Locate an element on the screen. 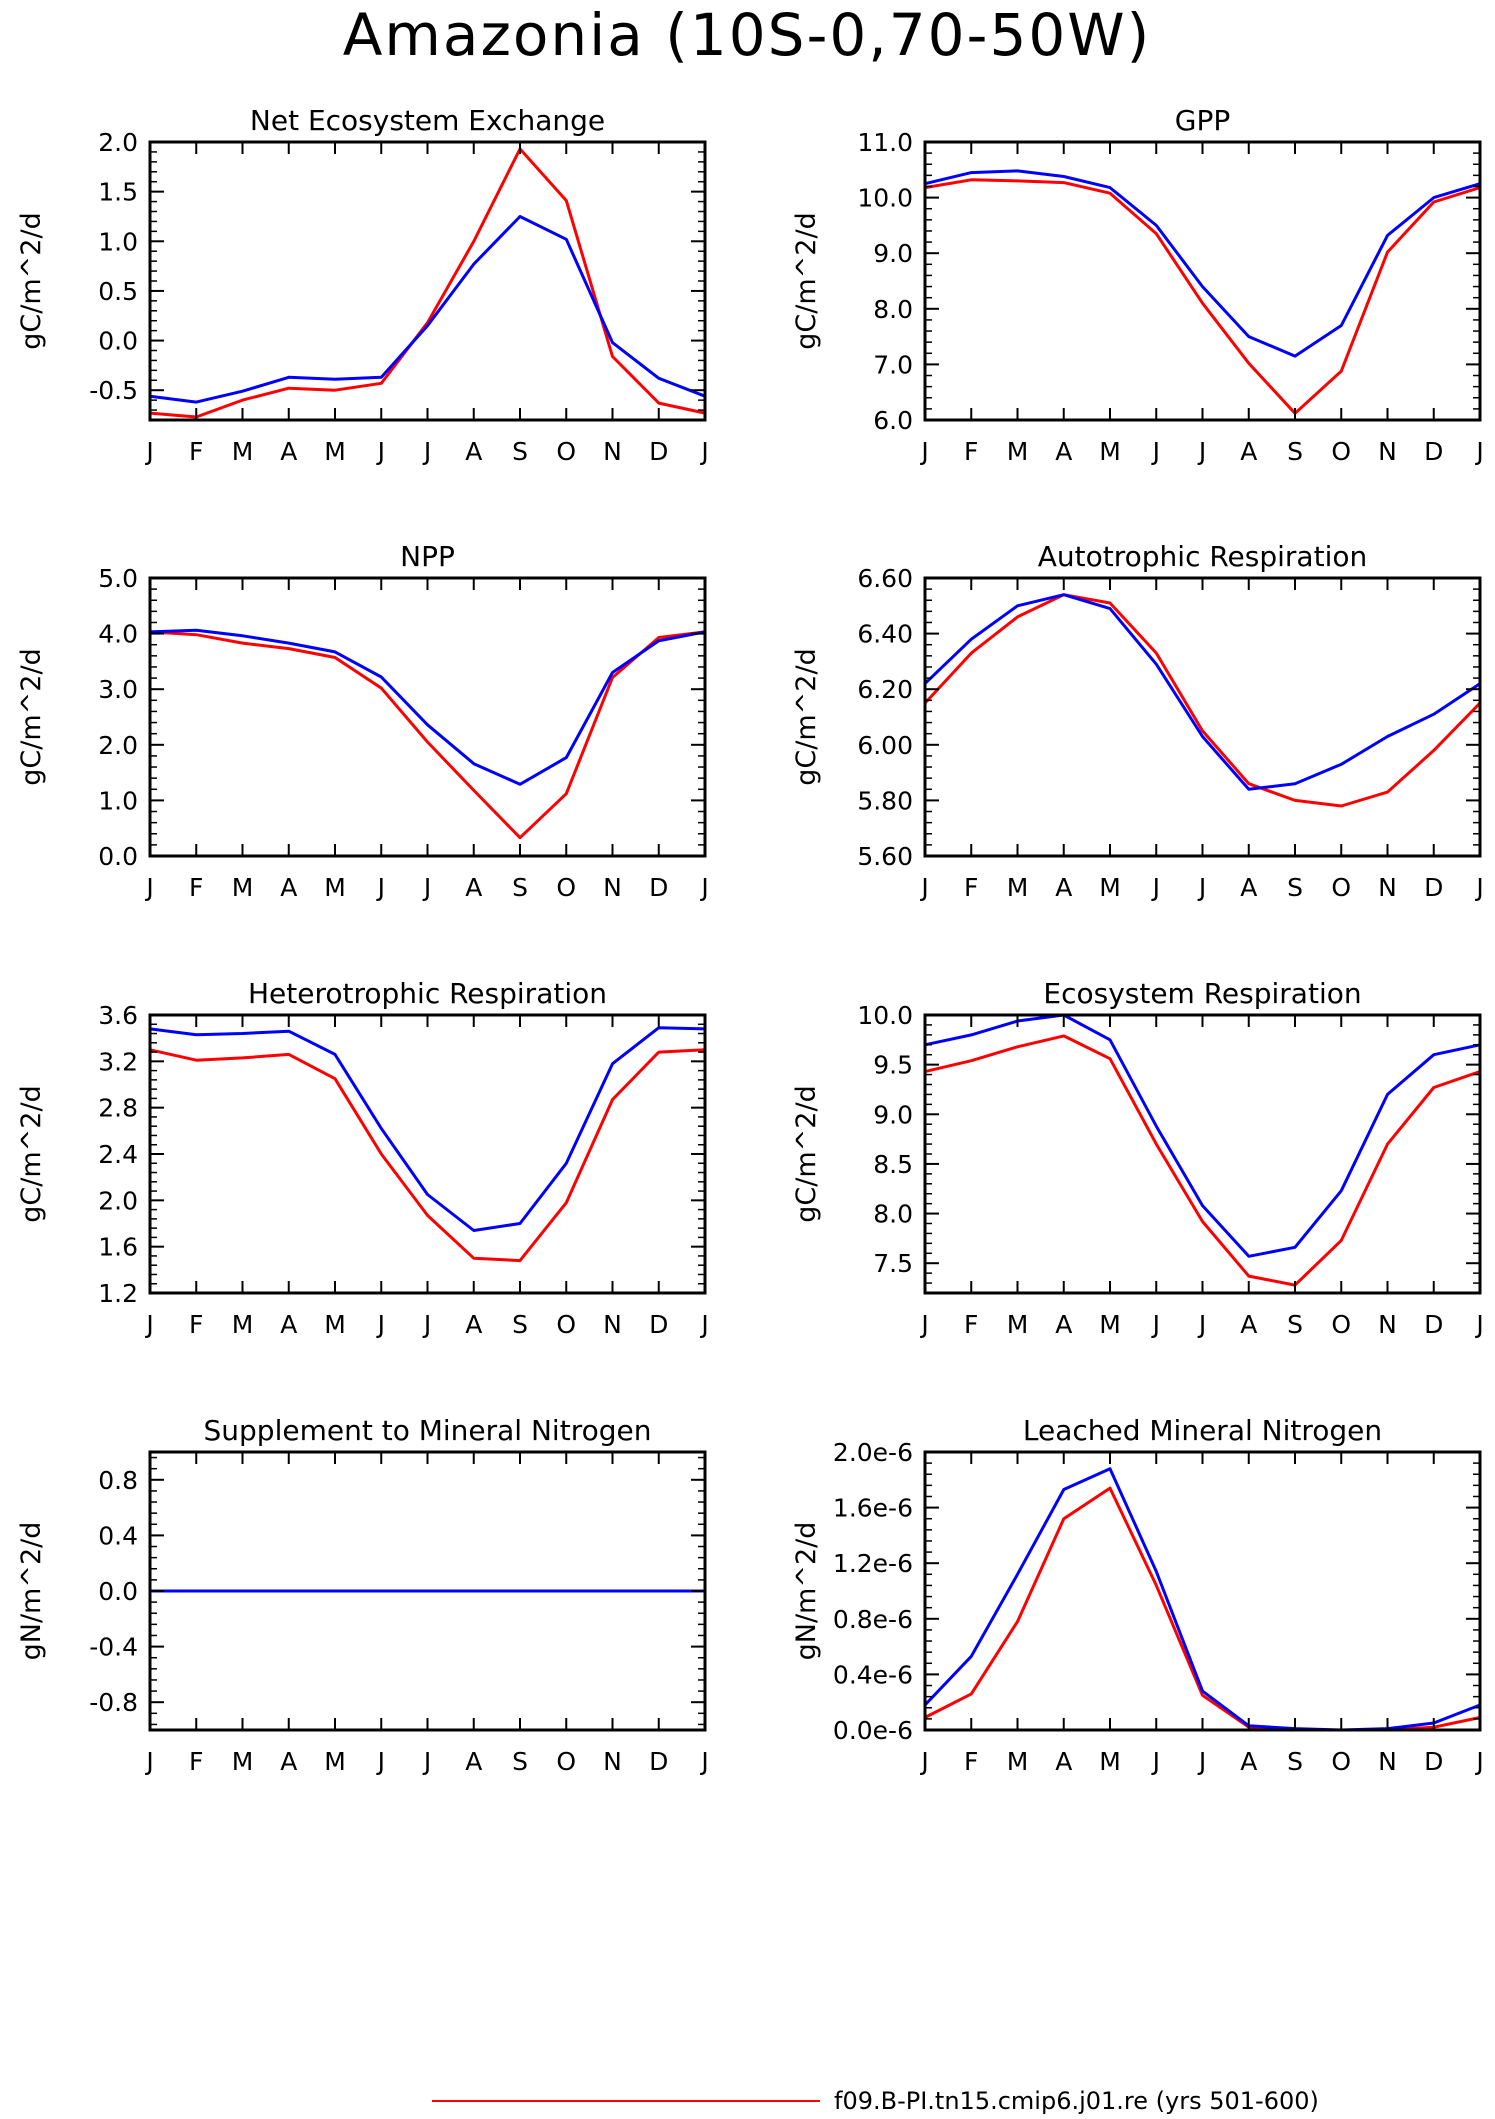  panel-title: Autotrophic Respiration is located at coordinates (1202, 556).